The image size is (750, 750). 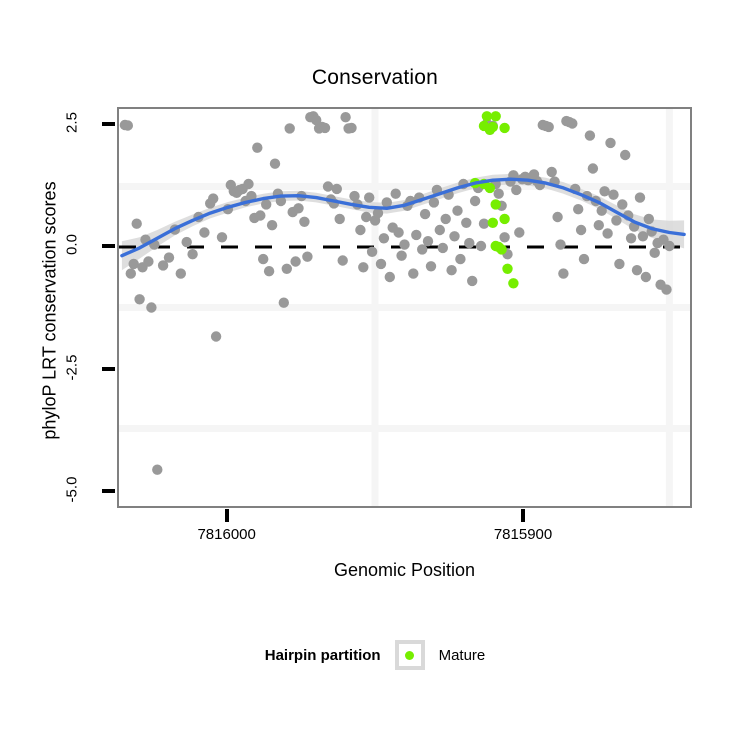 I want to click on series-mature, so click(x=494, y=200).